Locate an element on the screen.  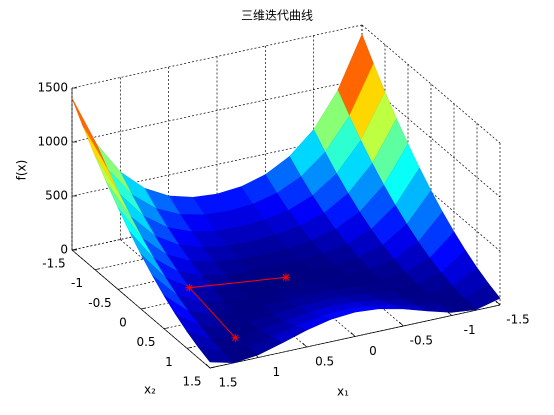
z-tick-label: 1000 is located at coordinates (52, 142).